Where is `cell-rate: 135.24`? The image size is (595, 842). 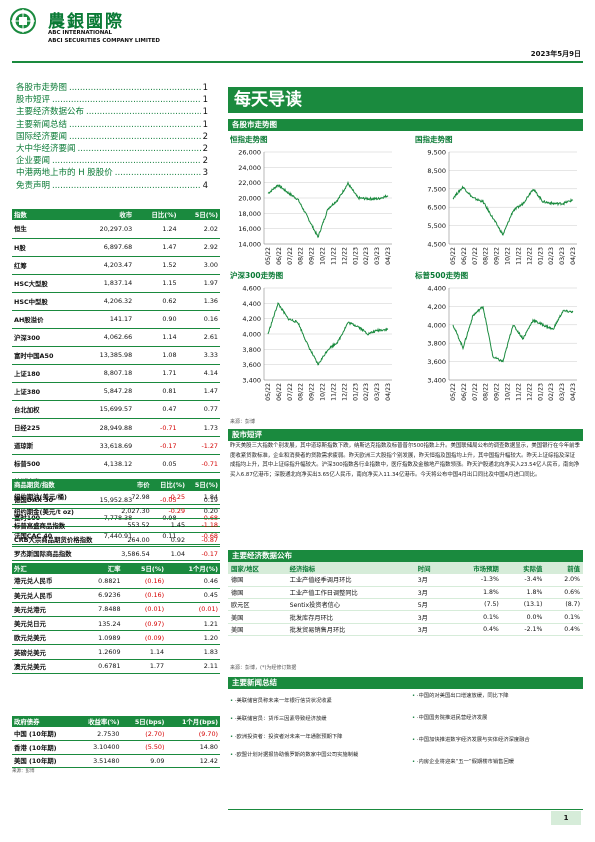
cell-rate: 135.24 is located at coordinates (101, 624).